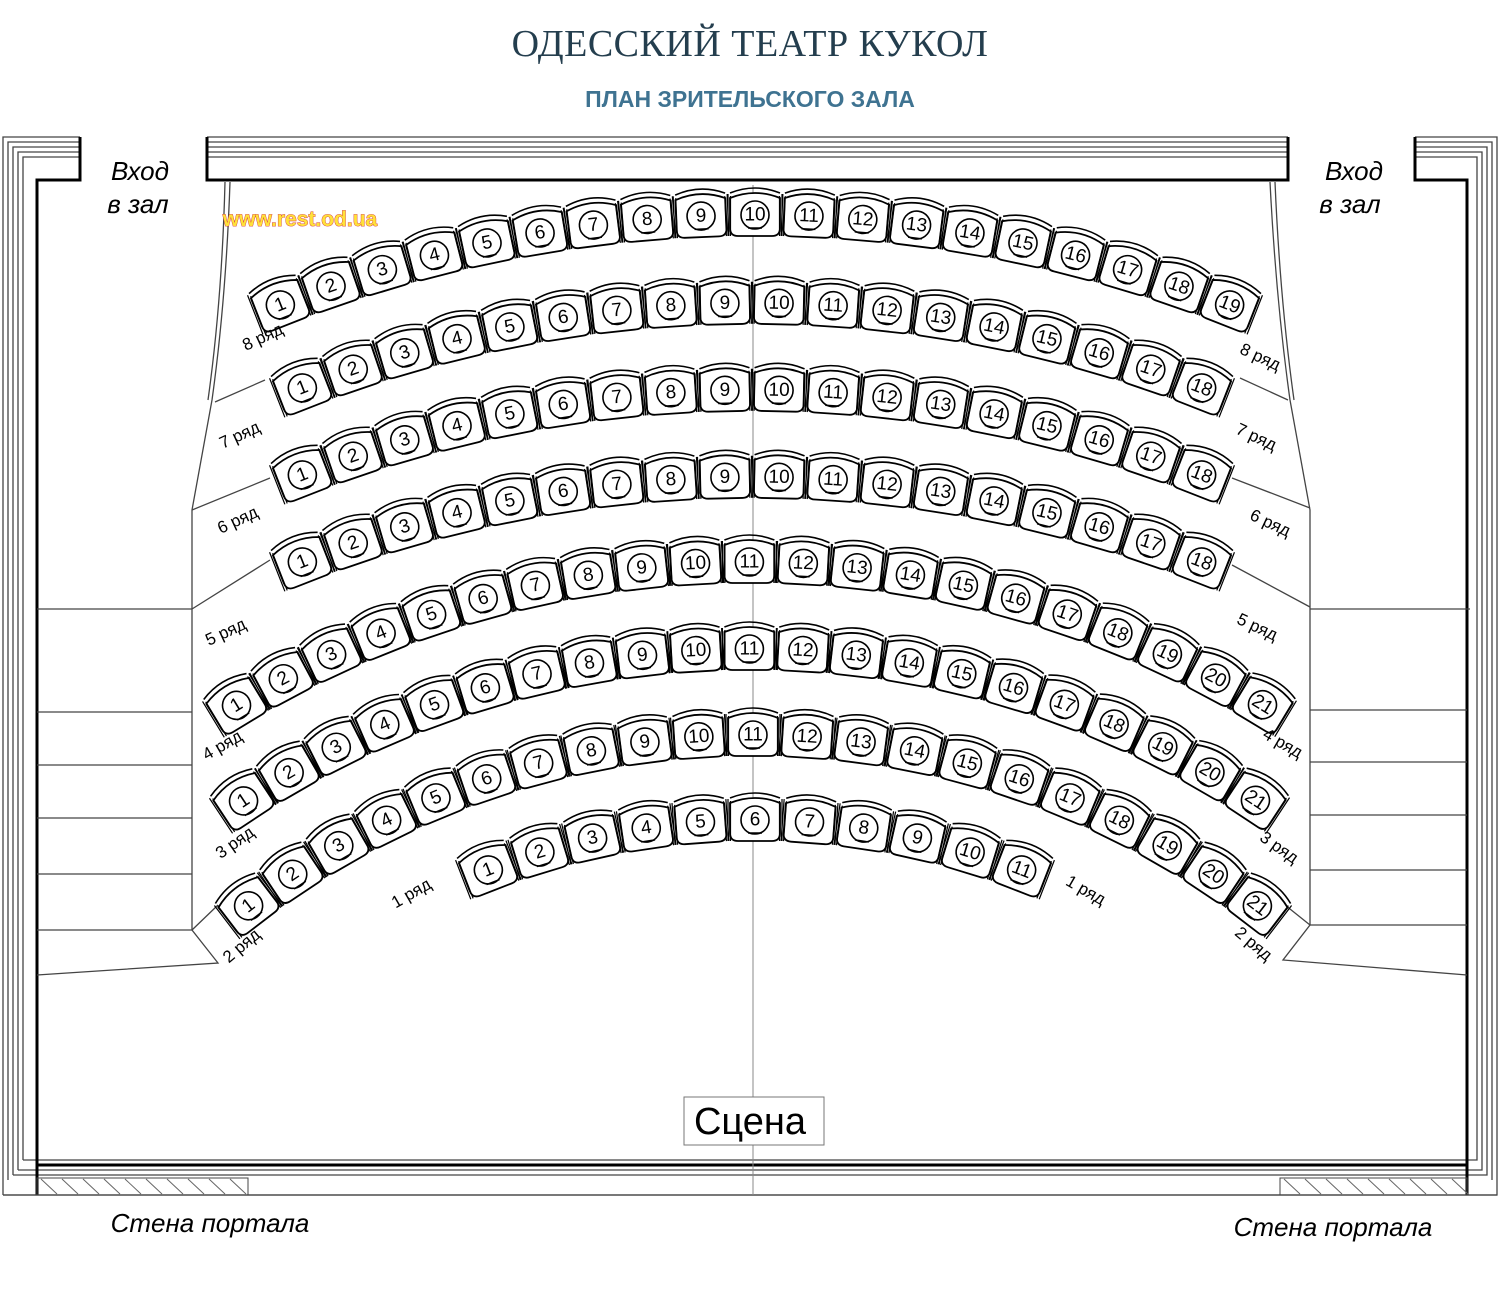 This screenshot has width=1500, height=1300. What do you see at coordinates (483, 596) in the screenshot?
I see `seat-row4-6: 6` at bounding box center [483, 596].